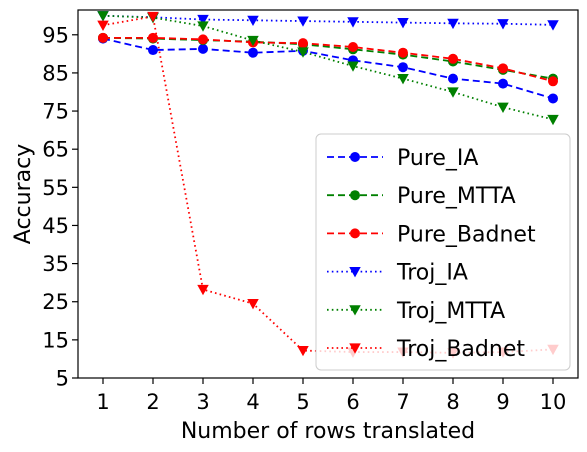  I want to click on legend-label: Troj_Badnet, so click(460, 349).